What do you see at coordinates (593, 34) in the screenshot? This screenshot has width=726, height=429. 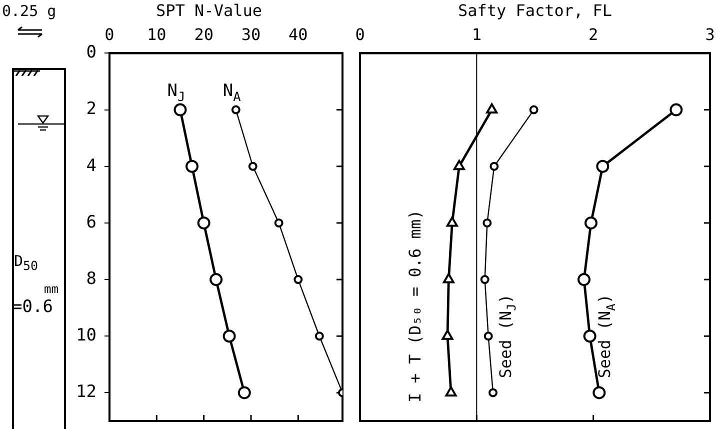 I see `x-tick-label: 2` at bounding box center [593, 34].